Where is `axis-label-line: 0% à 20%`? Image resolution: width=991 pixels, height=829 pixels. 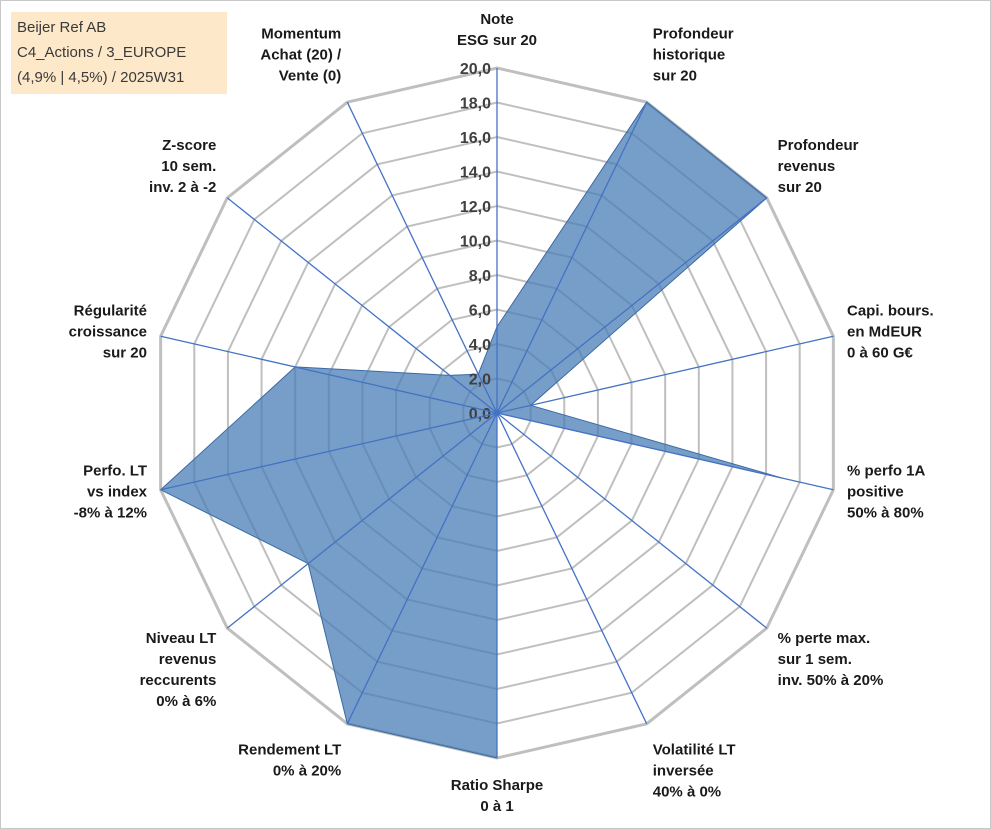 axis-label-line: 0% à 20% is located at coordinates (307, 770).